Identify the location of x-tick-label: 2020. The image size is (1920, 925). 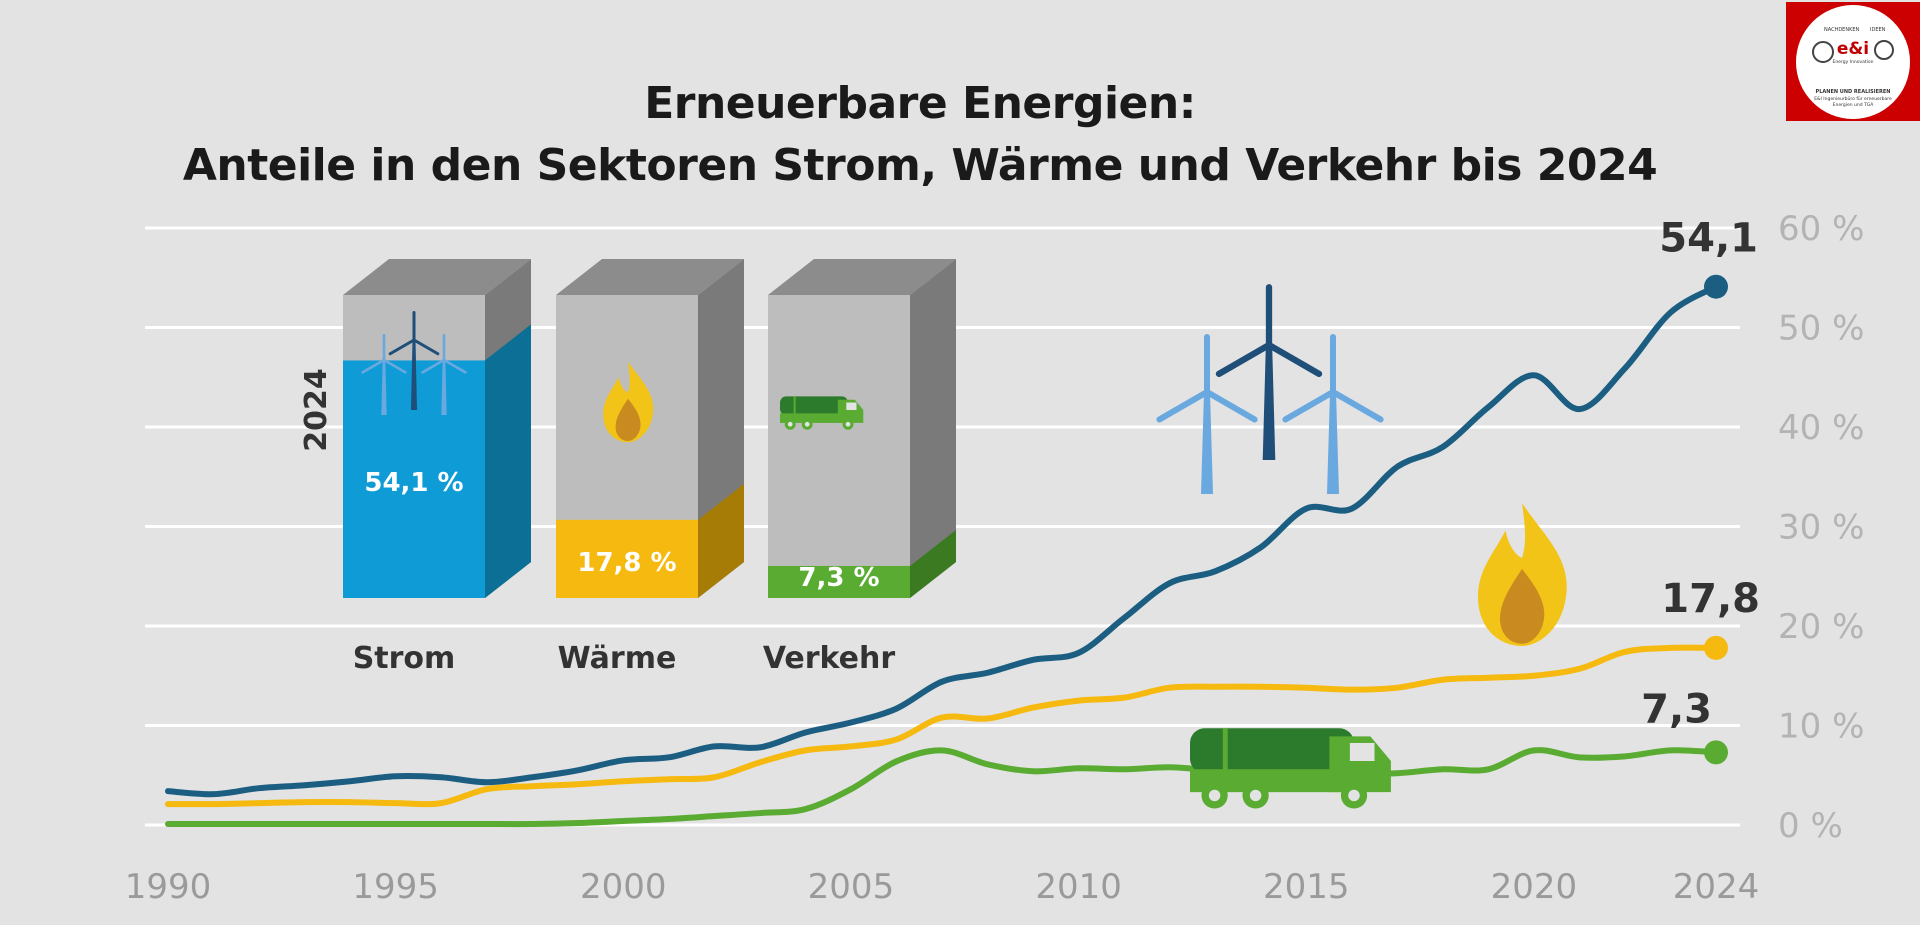
(1534, 887).